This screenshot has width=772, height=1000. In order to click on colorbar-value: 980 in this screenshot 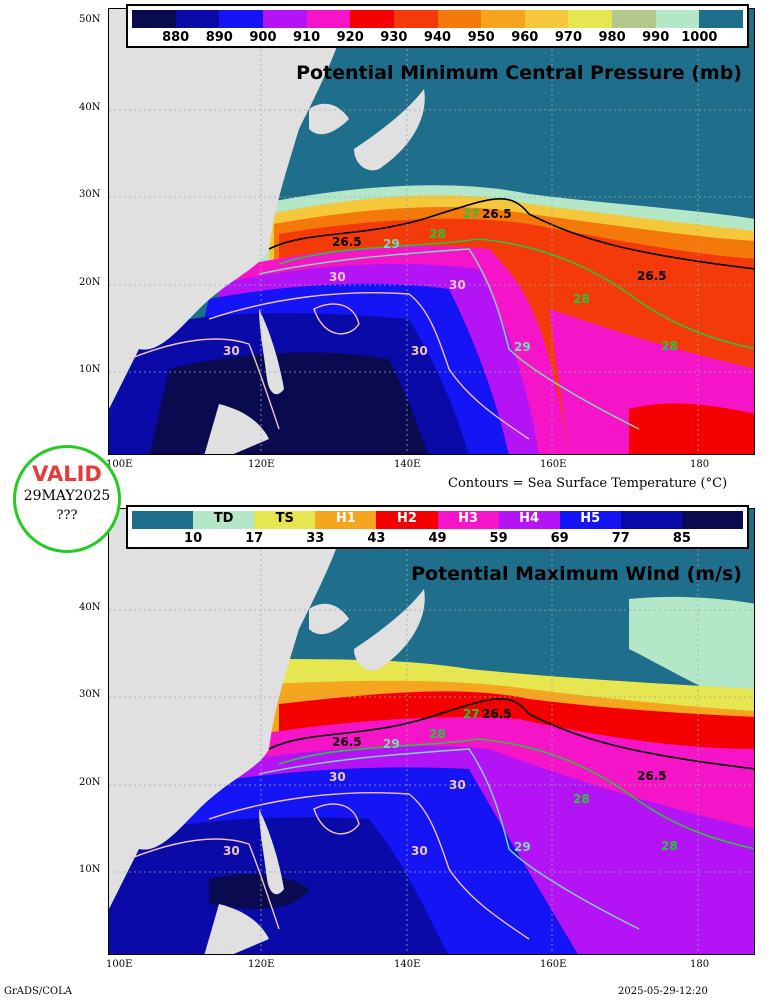, I will do `click(612, 37)`.